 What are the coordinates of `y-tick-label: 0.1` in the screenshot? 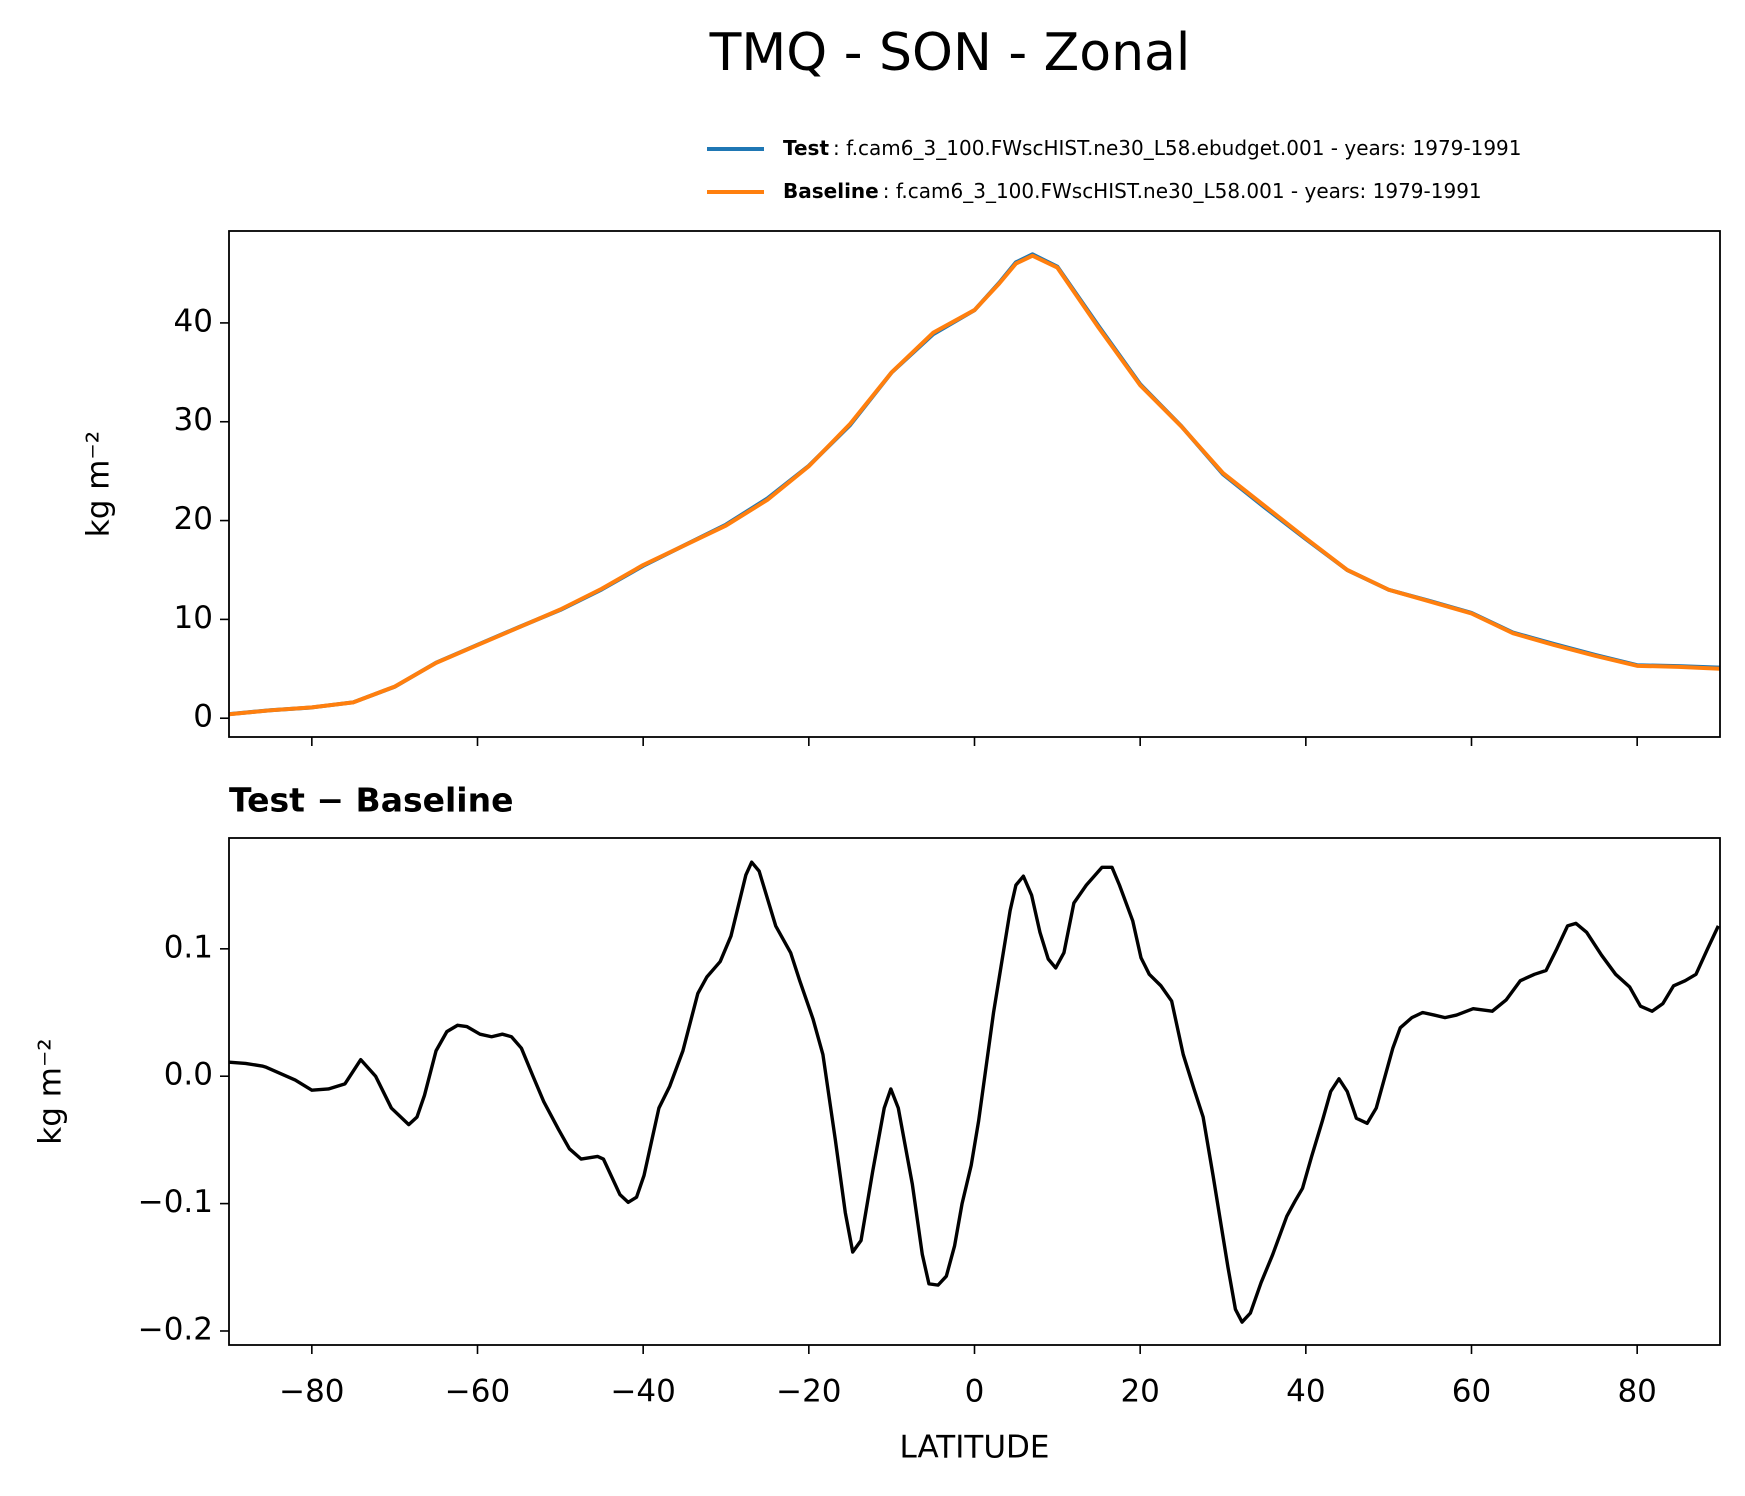 It's located at (188, 947).